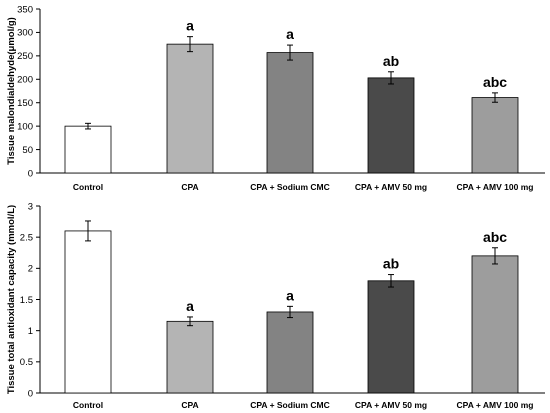 This screenshot has width=550, height=413. What do you see at coordinates (11, 91) in the screenshot?
I see `y-axis-label: Tissue malondialdehyde(μmol/g)` at bounding box center [11, 91].